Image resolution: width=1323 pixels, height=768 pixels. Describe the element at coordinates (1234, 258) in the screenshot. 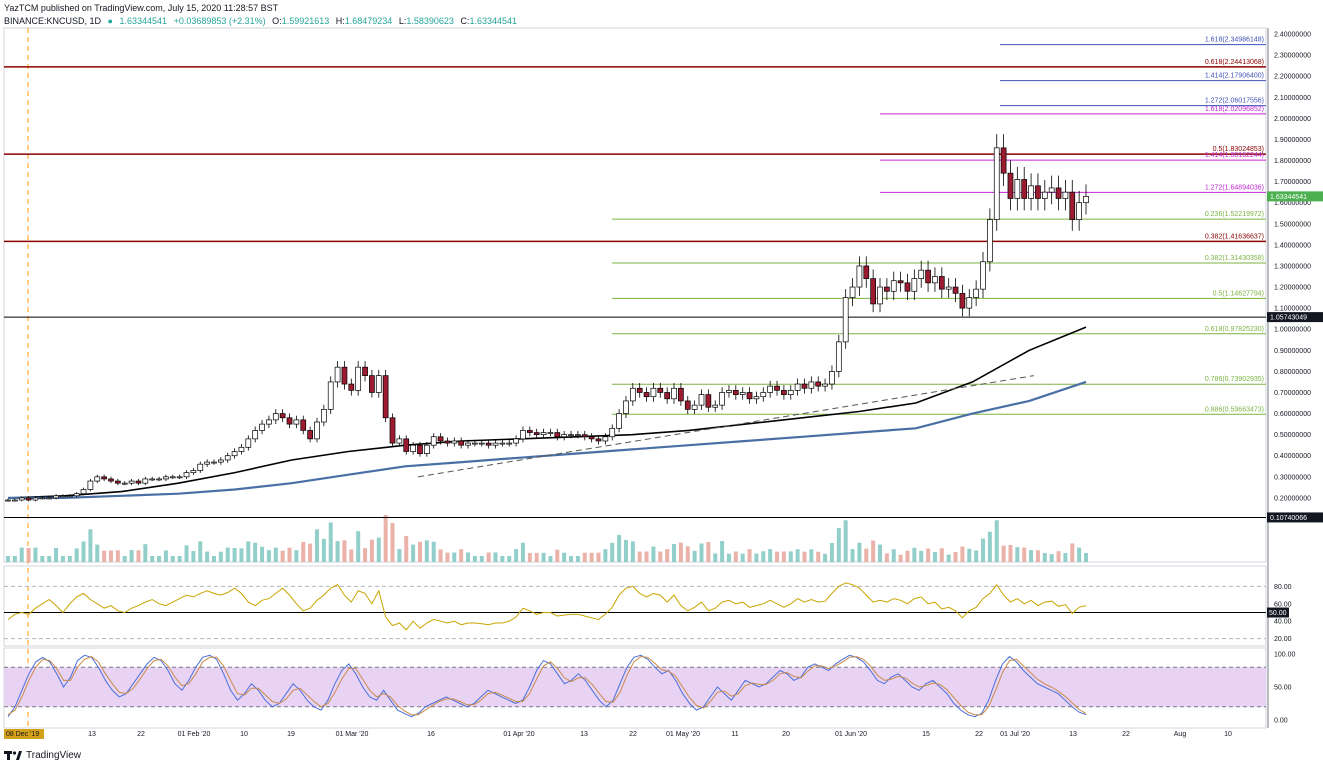

I see `level-label: 0.382(1.31430358)` at that location.